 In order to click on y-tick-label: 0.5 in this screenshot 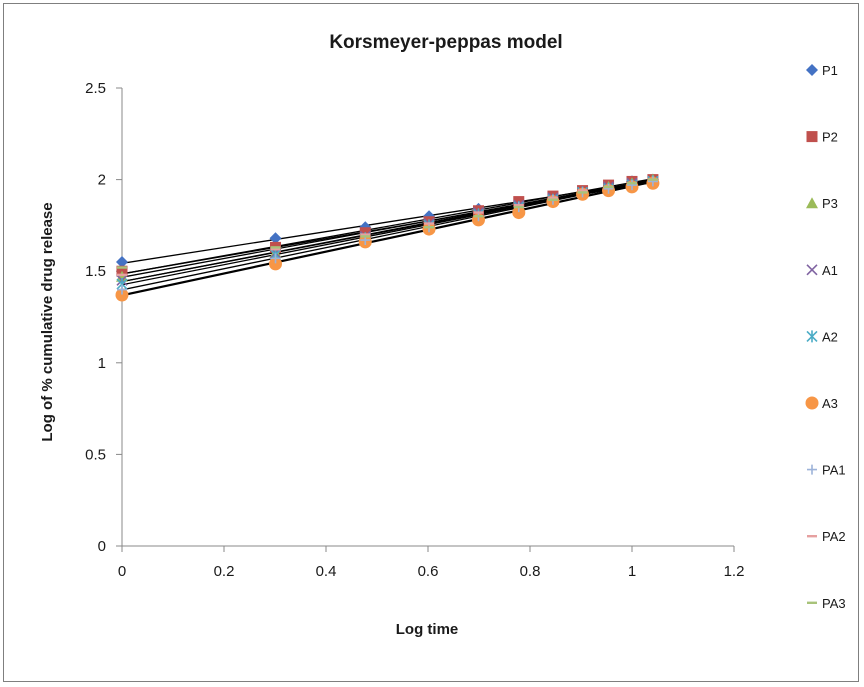, I will do `click(95, 454)`.